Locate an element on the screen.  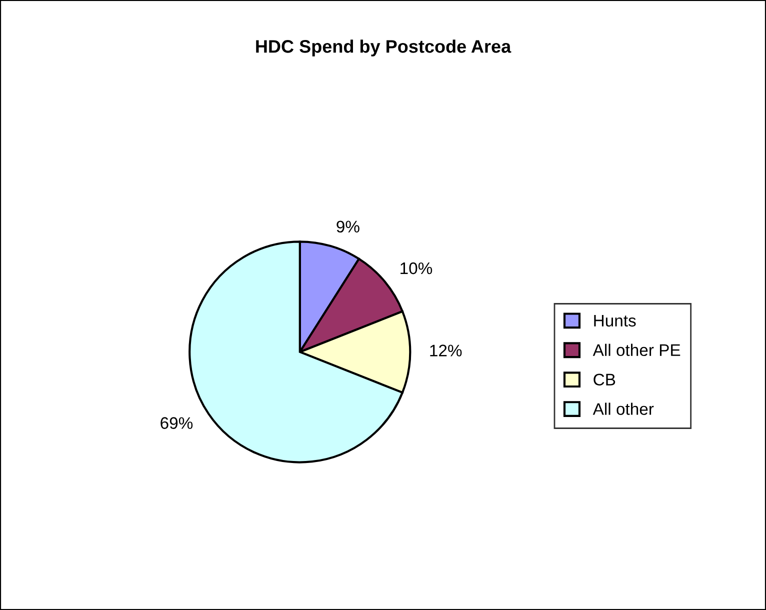
data-label: 69% is located at coordinates (176, 423).